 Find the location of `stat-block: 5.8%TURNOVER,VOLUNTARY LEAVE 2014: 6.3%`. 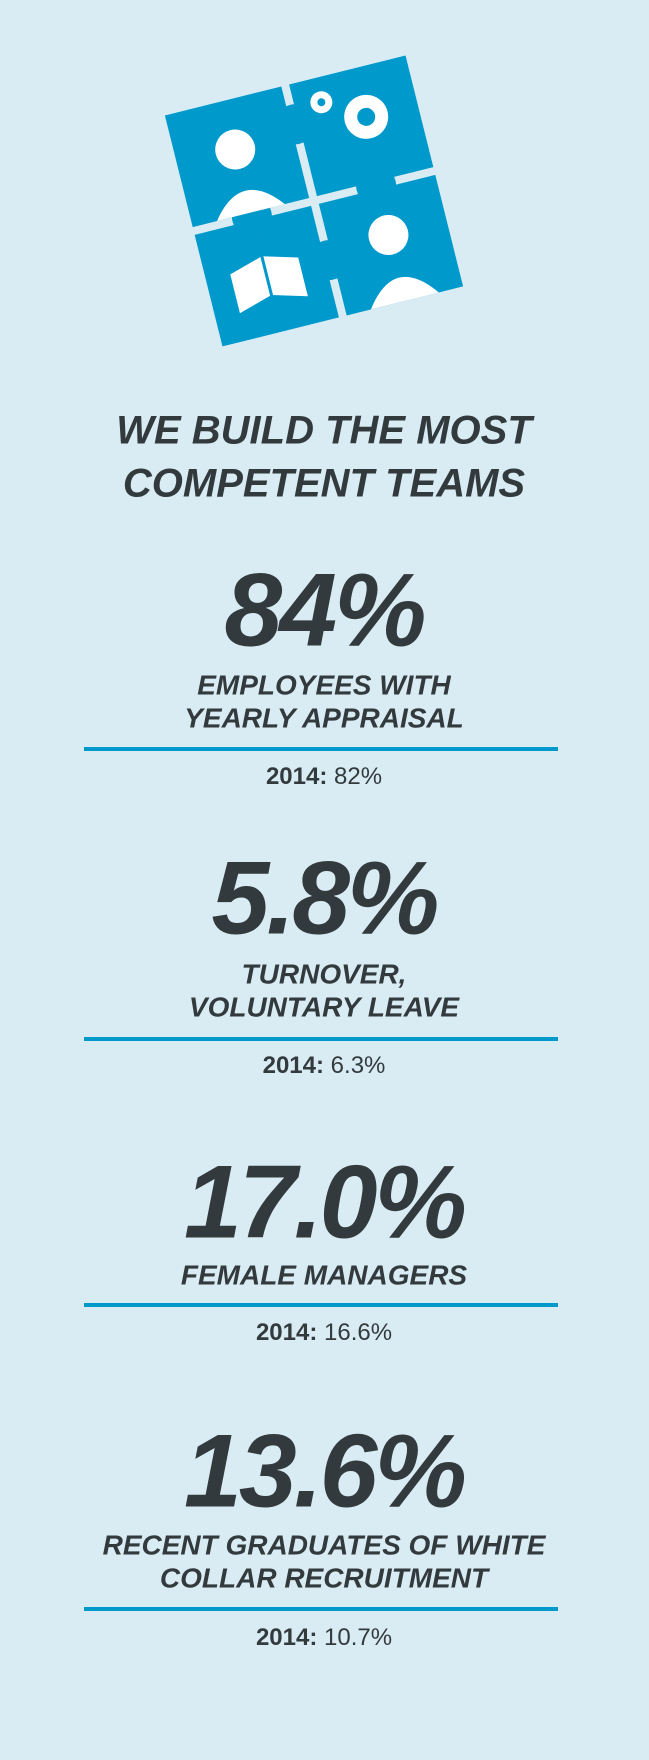

stat-block: 5.8%TURNOVER,VOLUNTARY LEAVE 2014: 6.3% is located at coordinates (321, 959).